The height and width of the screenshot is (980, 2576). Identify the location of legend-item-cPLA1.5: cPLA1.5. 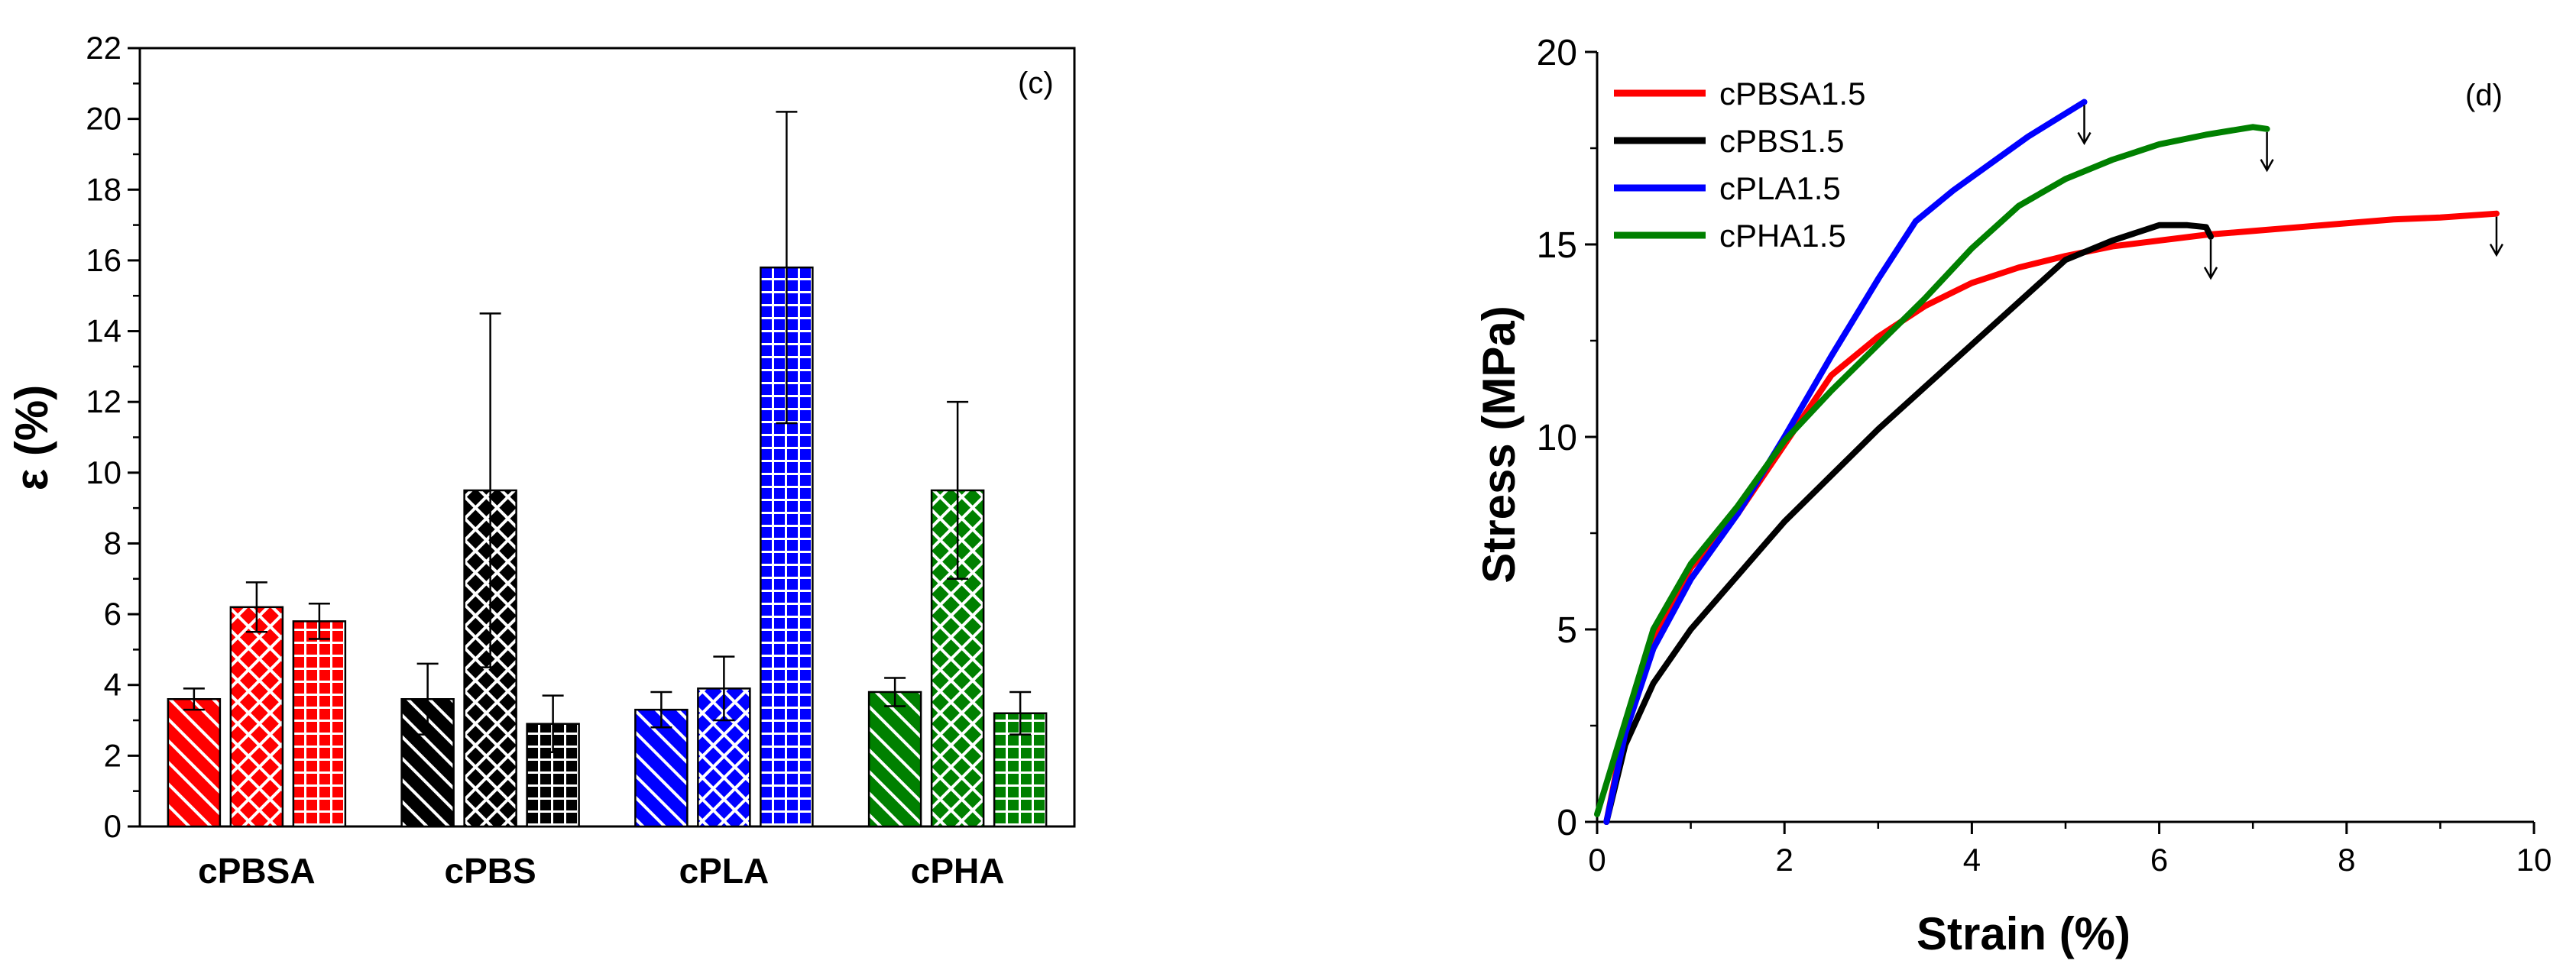
(1727, 188).